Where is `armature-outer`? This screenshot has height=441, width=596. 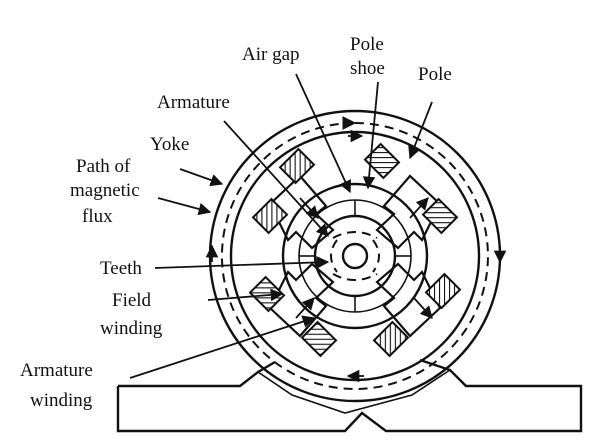
armature-outer is located at coordinates (355, 256).